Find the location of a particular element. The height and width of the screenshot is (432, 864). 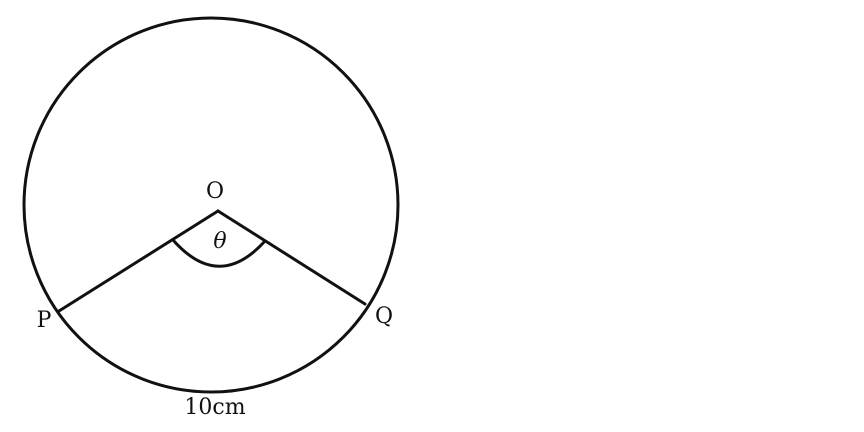

angle-label: θ is located at coordinates (219, 241).